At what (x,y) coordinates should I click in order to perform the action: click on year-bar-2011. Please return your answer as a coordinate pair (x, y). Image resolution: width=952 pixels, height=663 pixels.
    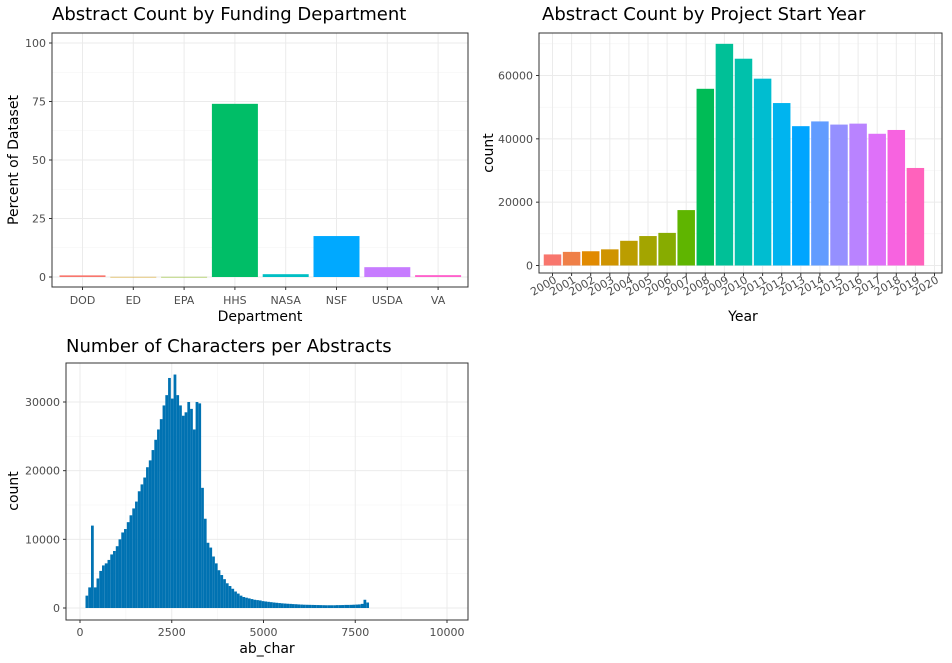
    Looking at the image, I should click on (762, 172).